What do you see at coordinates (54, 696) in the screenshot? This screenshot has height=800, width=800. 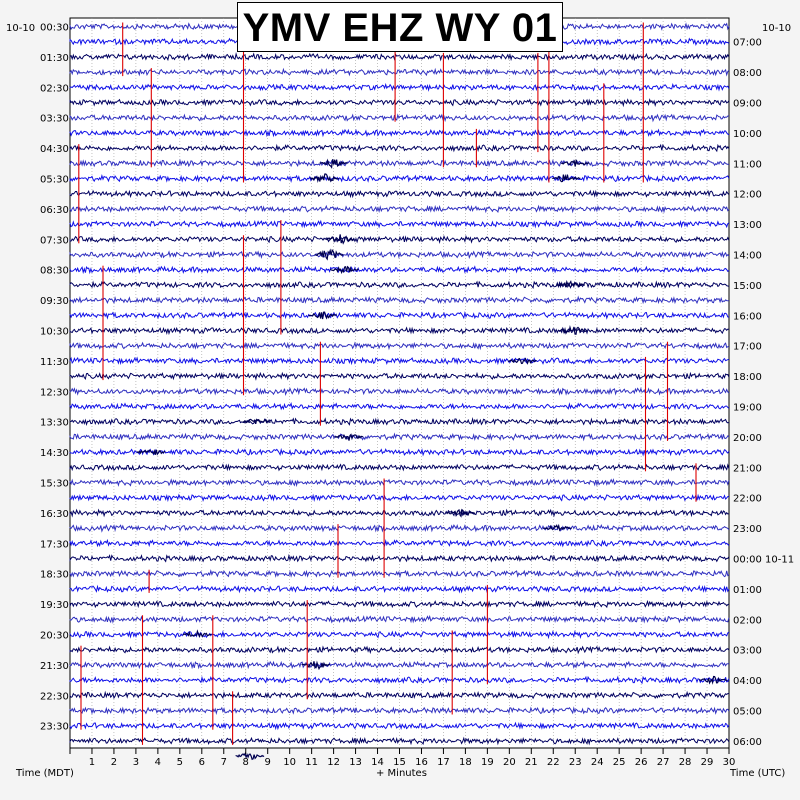 I see `left-time-label: 22:30` at bounding box center [54, 696].